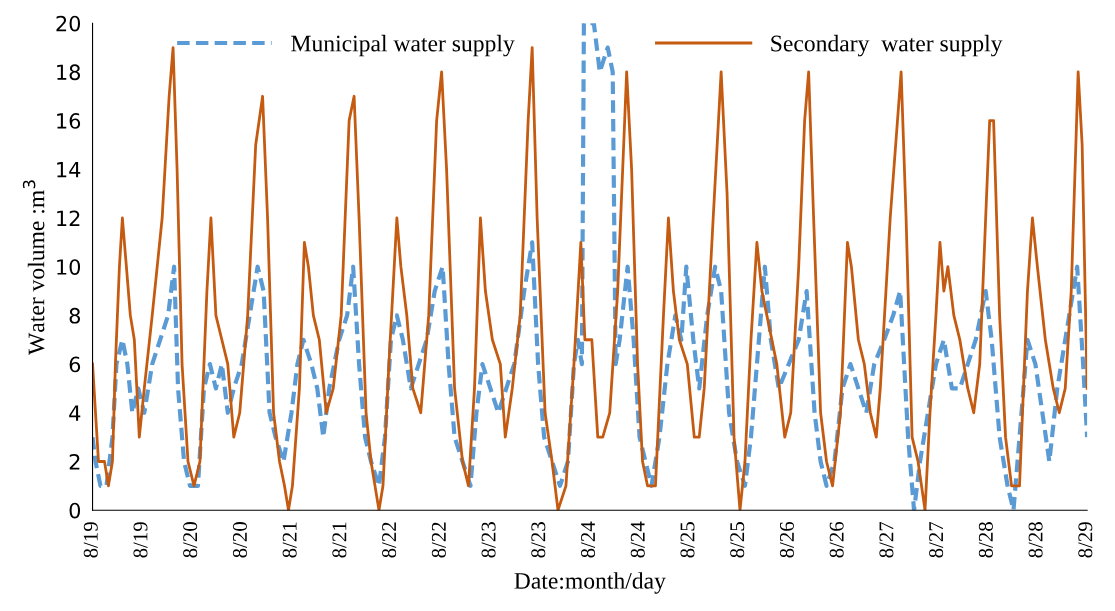  Describe the element at coordinates (69, 72) in the screenshot. I see `y-tick-label: 18` at that location.